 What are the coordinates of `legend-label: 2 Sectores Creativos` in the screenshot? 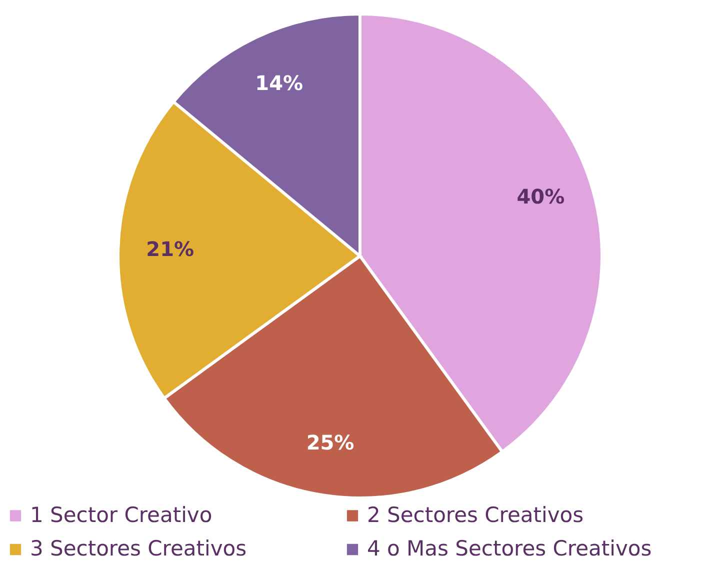 It's located at (475, 514).